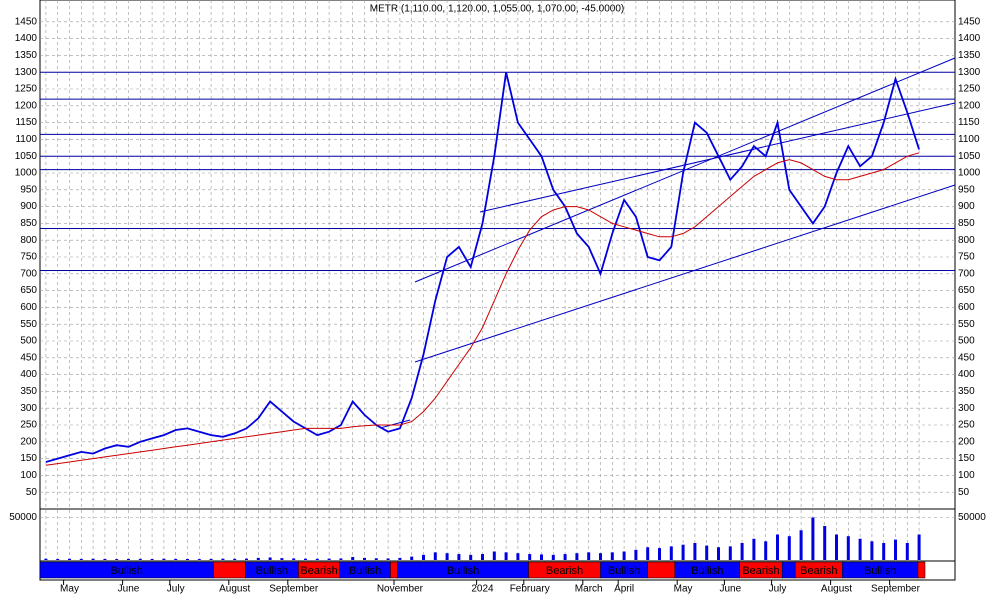 This screenshot has height=594, width=994. I want to click on y-tick-label: 800, so click(966, 240).